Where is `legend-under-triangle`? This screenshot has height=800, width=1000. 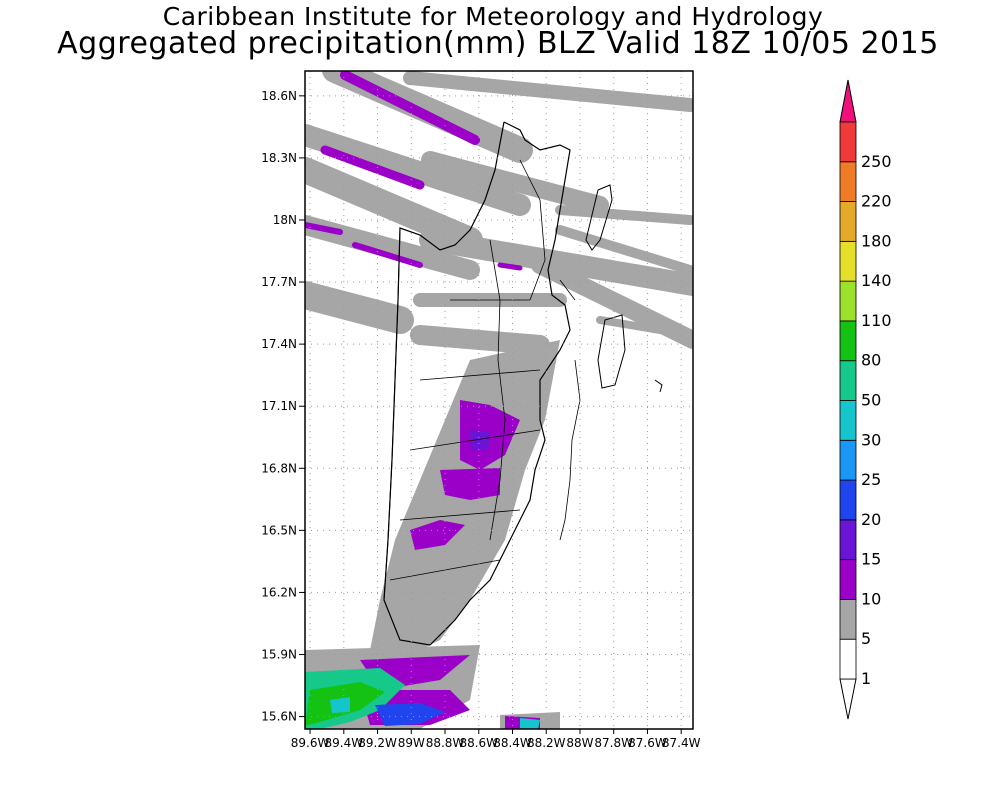 legend-under-triangle is located at coordinates (848, 699).